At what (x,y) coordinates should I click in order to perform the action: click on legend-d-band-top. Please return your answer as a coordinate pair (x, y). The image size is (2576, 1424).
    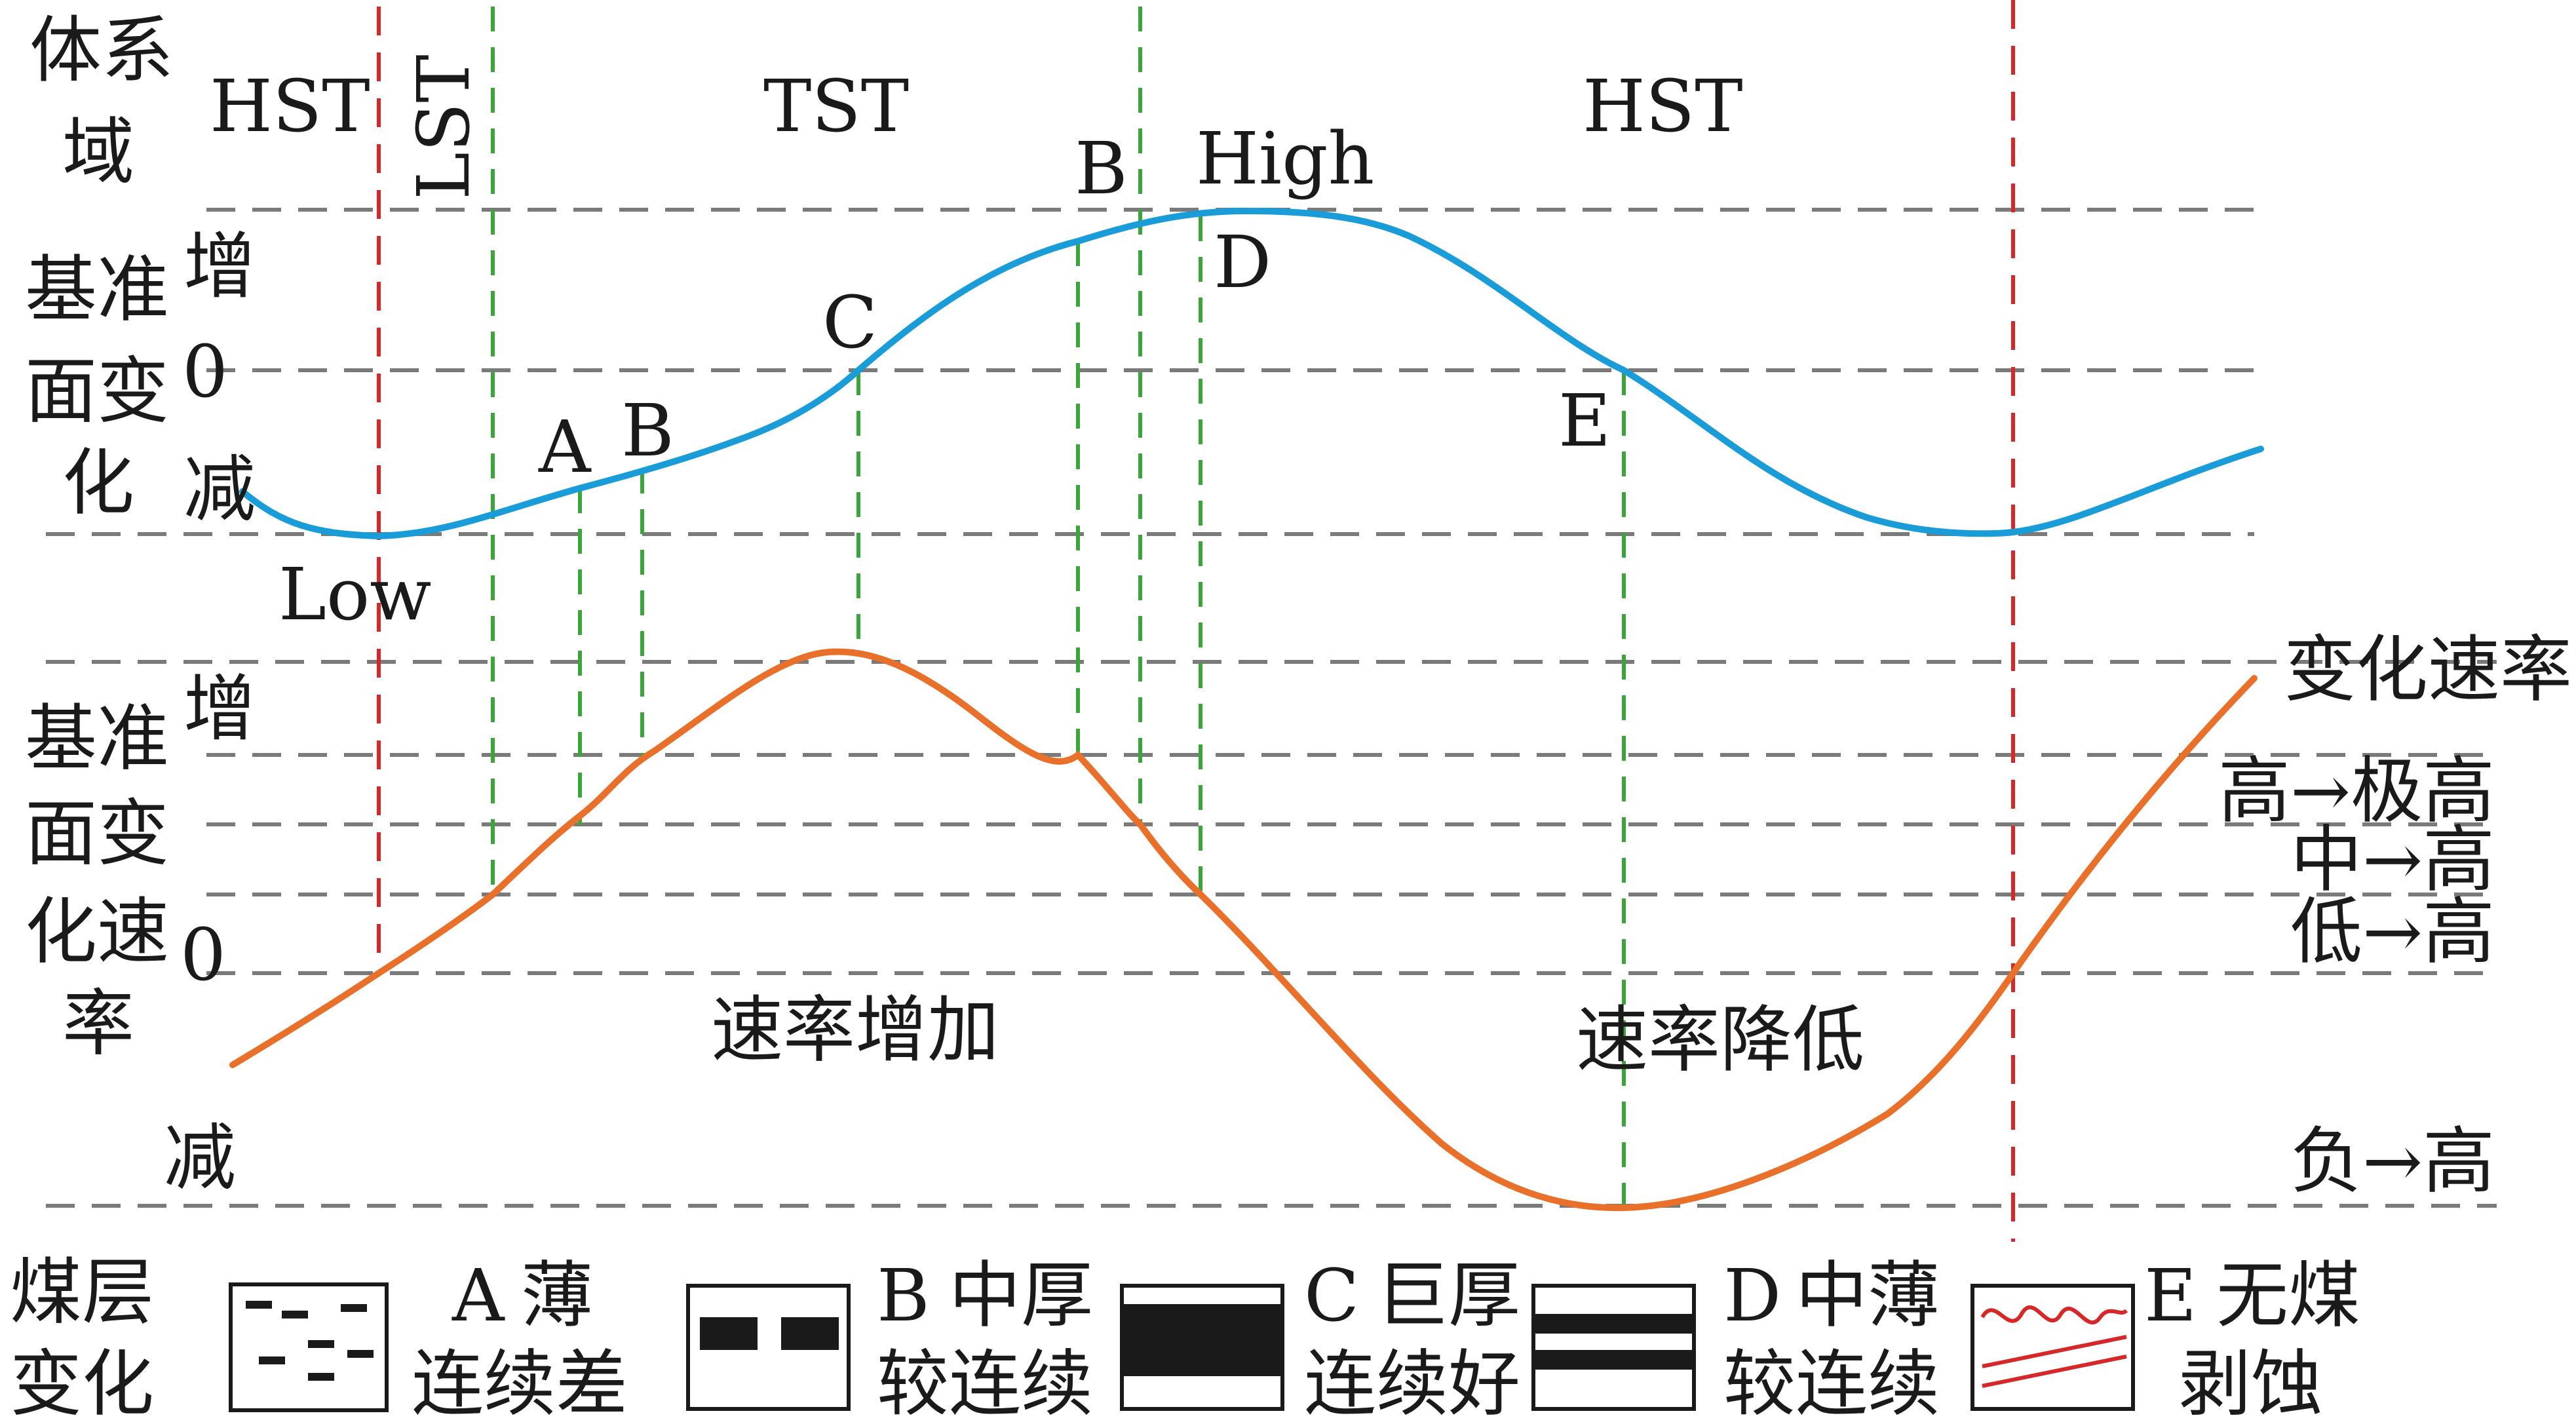
    Looking at the image, I should click on (1613, 1324).